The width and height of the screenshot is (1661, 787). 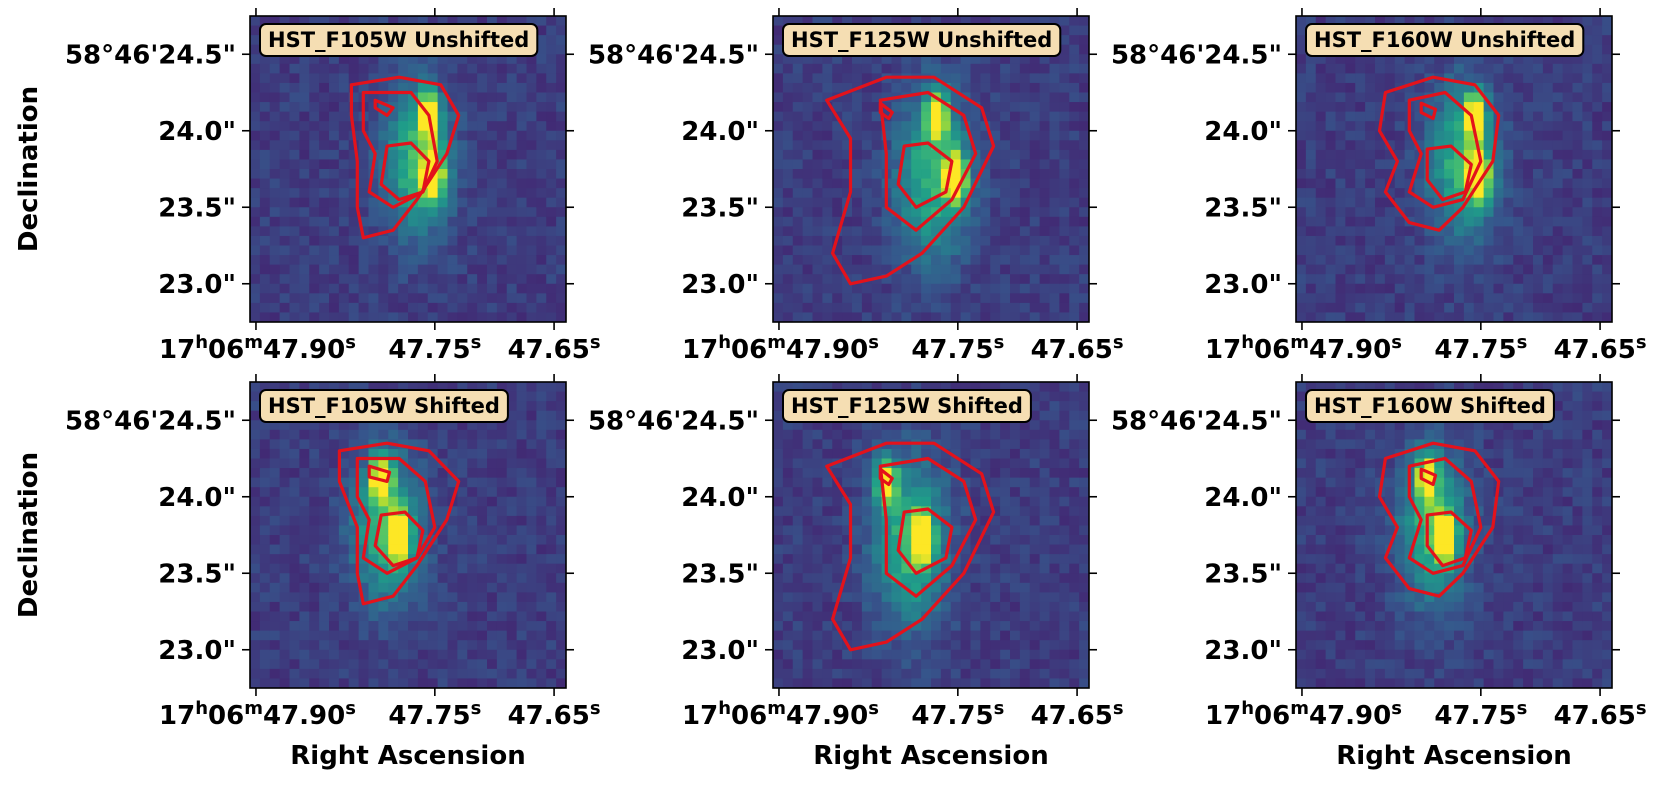 I want to click on panel-title: HST_F160W Shifted, so click(x=1430, y=406).